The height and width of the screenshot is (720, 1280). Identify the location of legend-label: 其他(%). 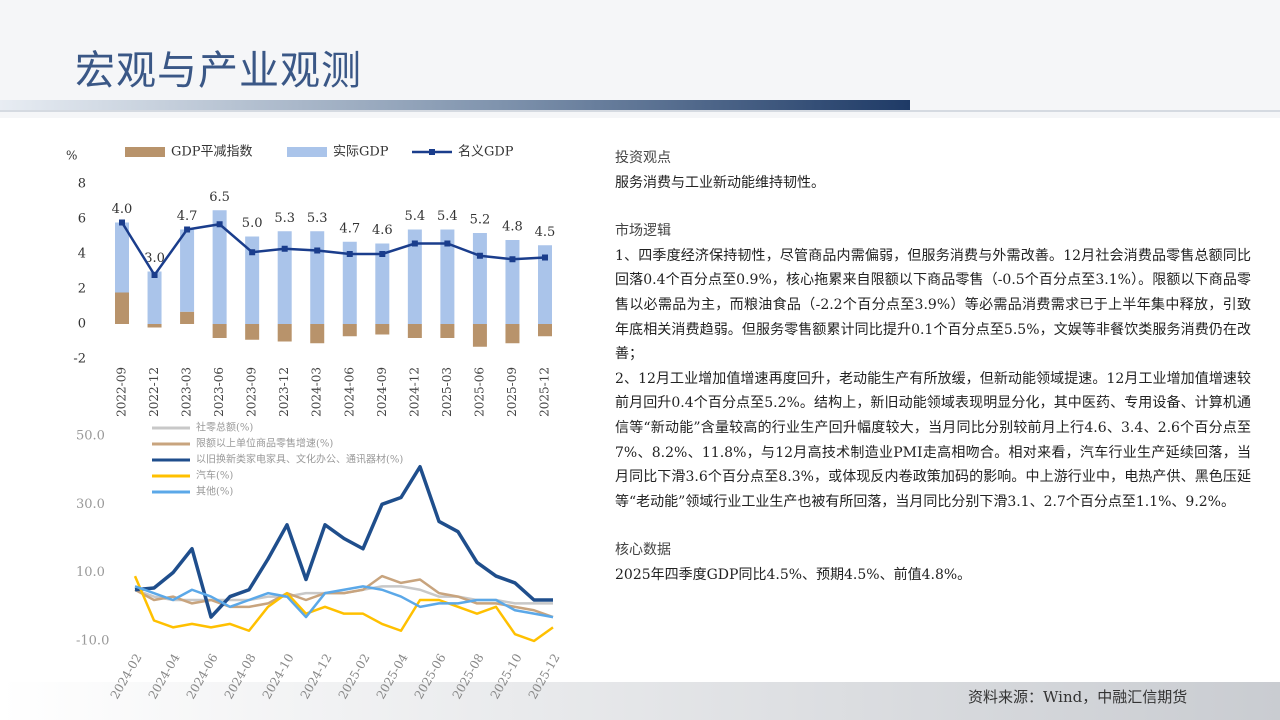
(214, 491).